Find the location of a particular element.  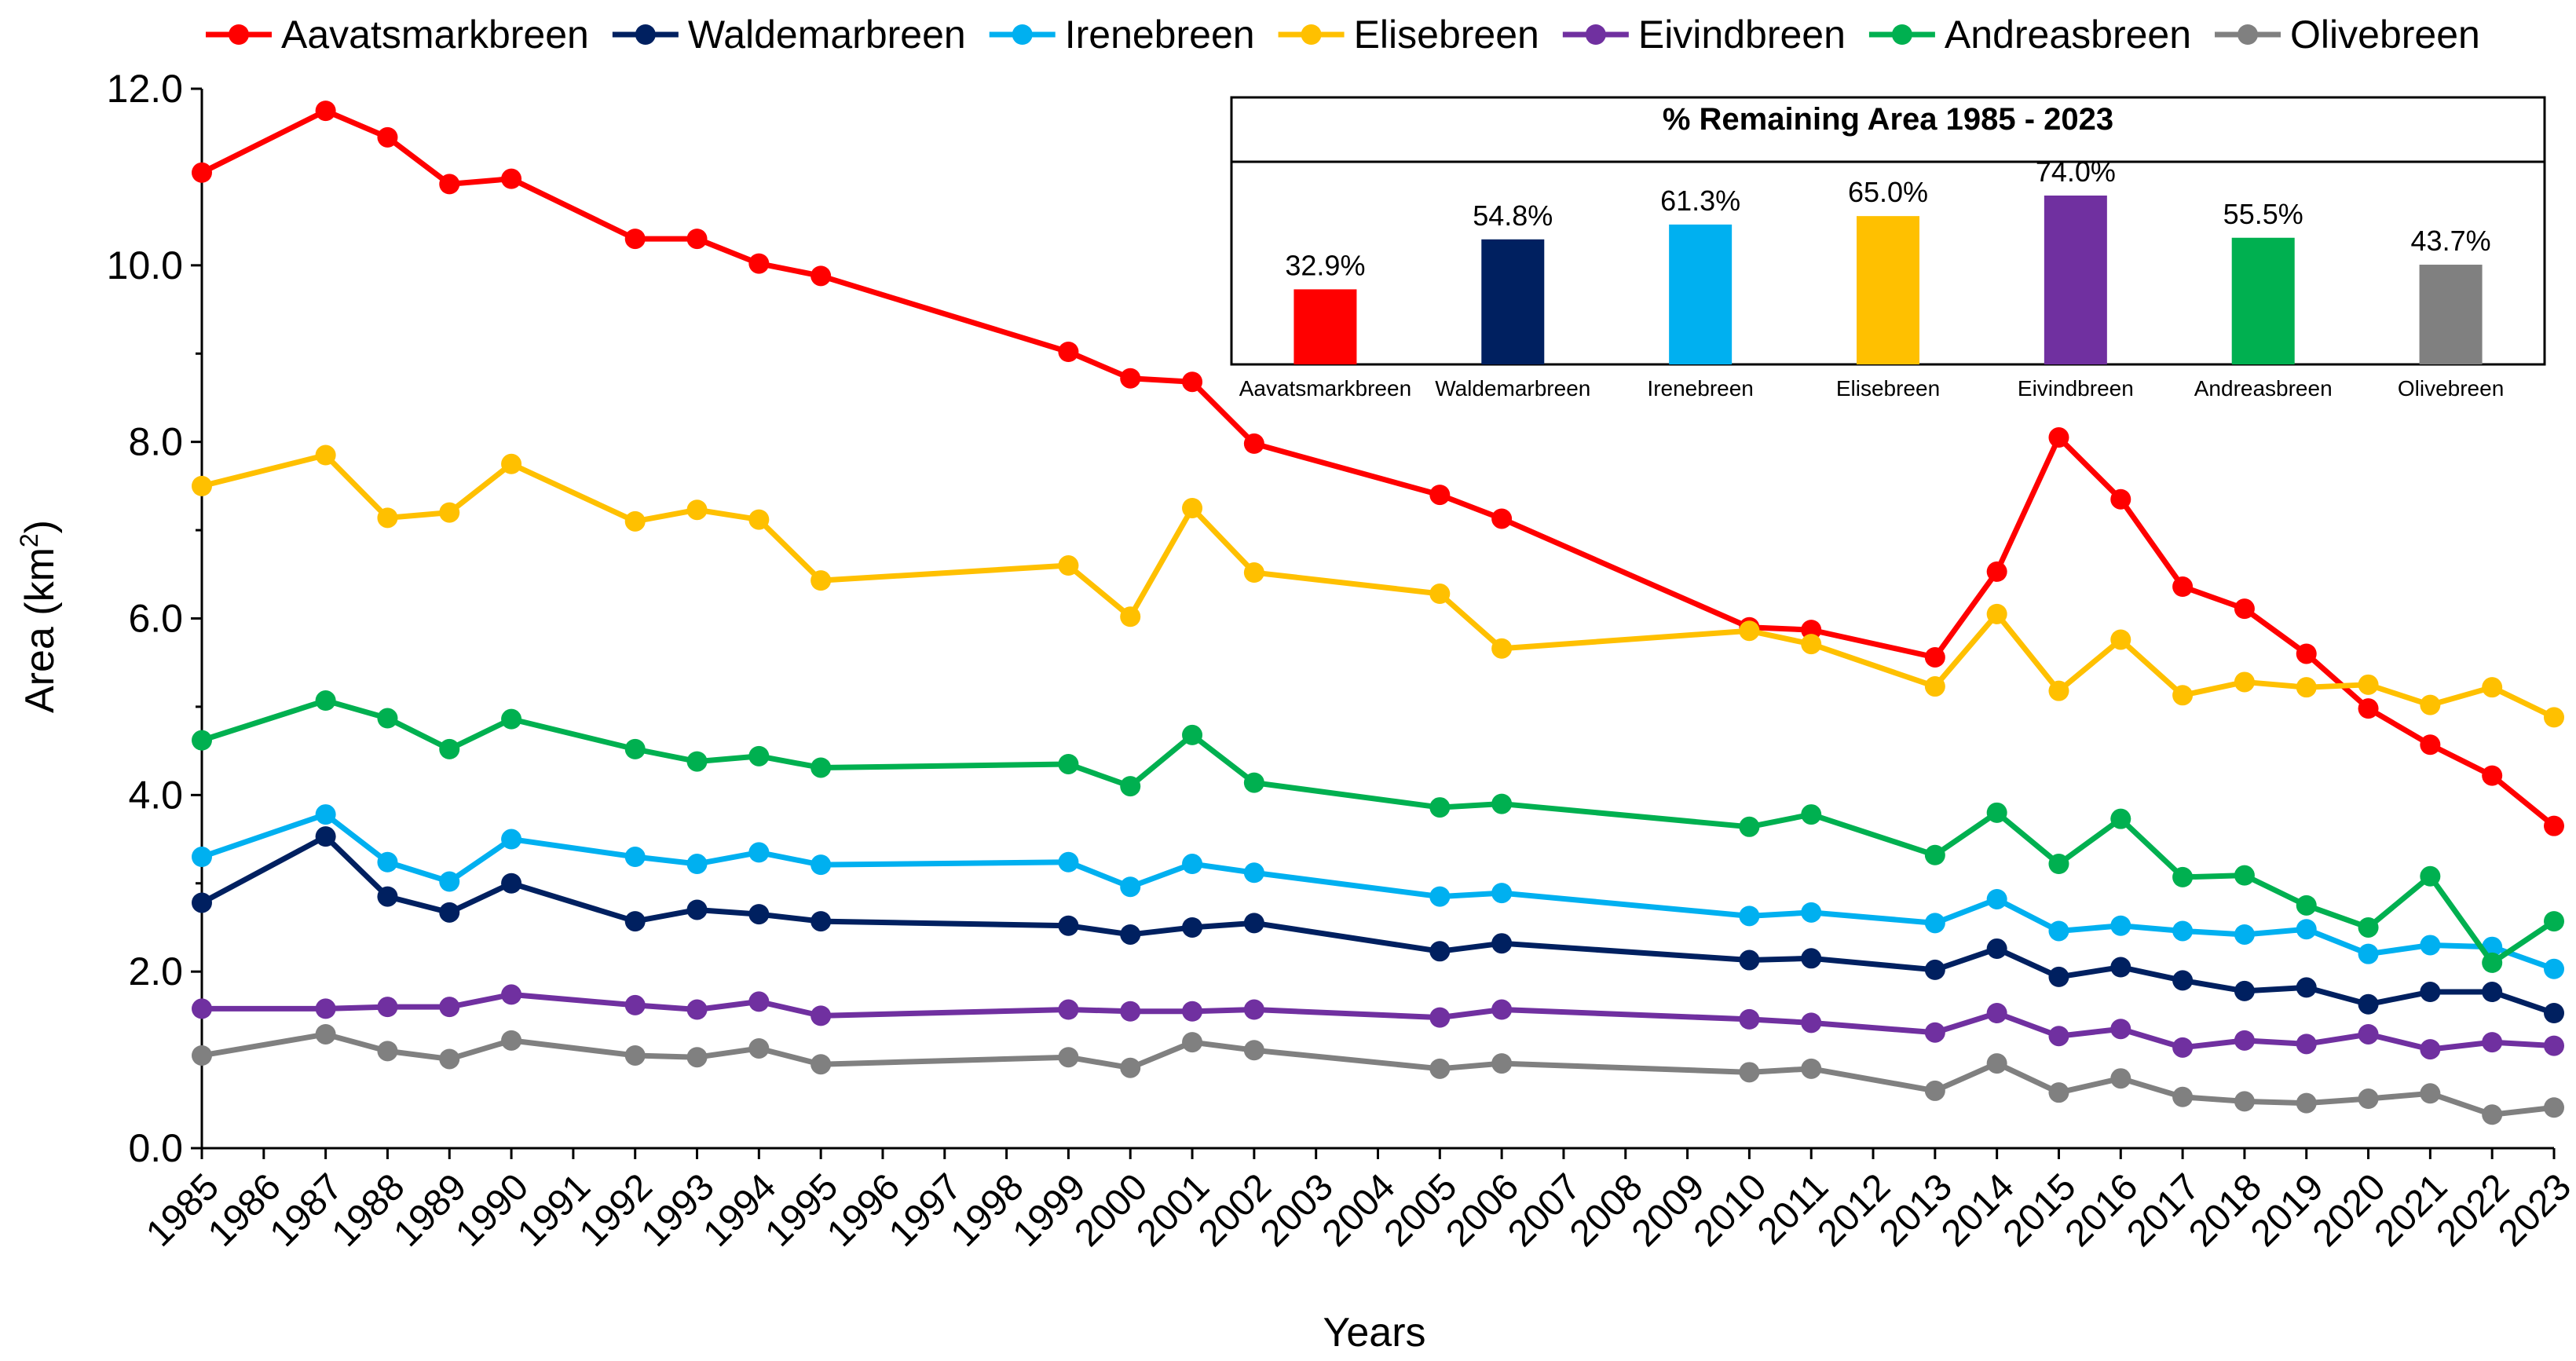

legend-label: Elisebreen is located at coordinates (1447, 35).